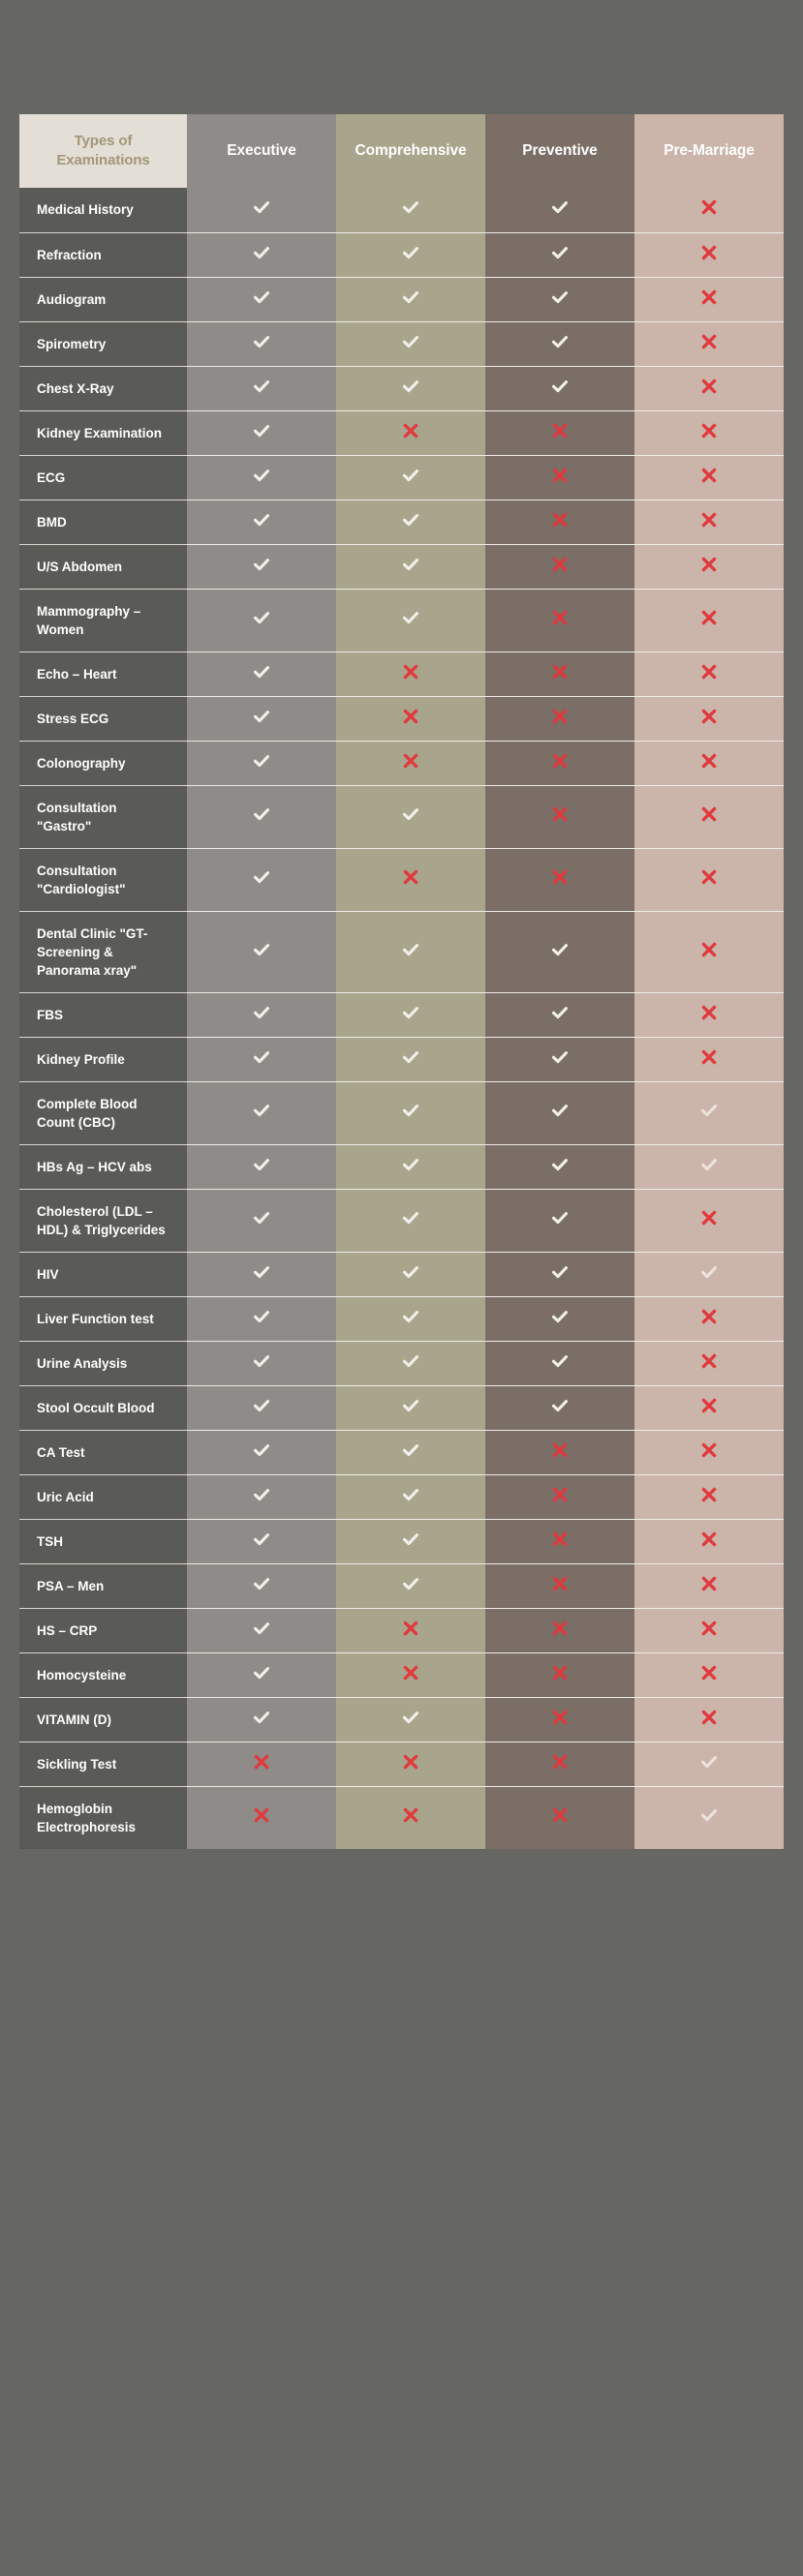 The image size is (803, 2576). What do you see at coordinates (103, 1451) in the screenshot?
I see `row-label: CA Test` at bounding box center [103, 1451].